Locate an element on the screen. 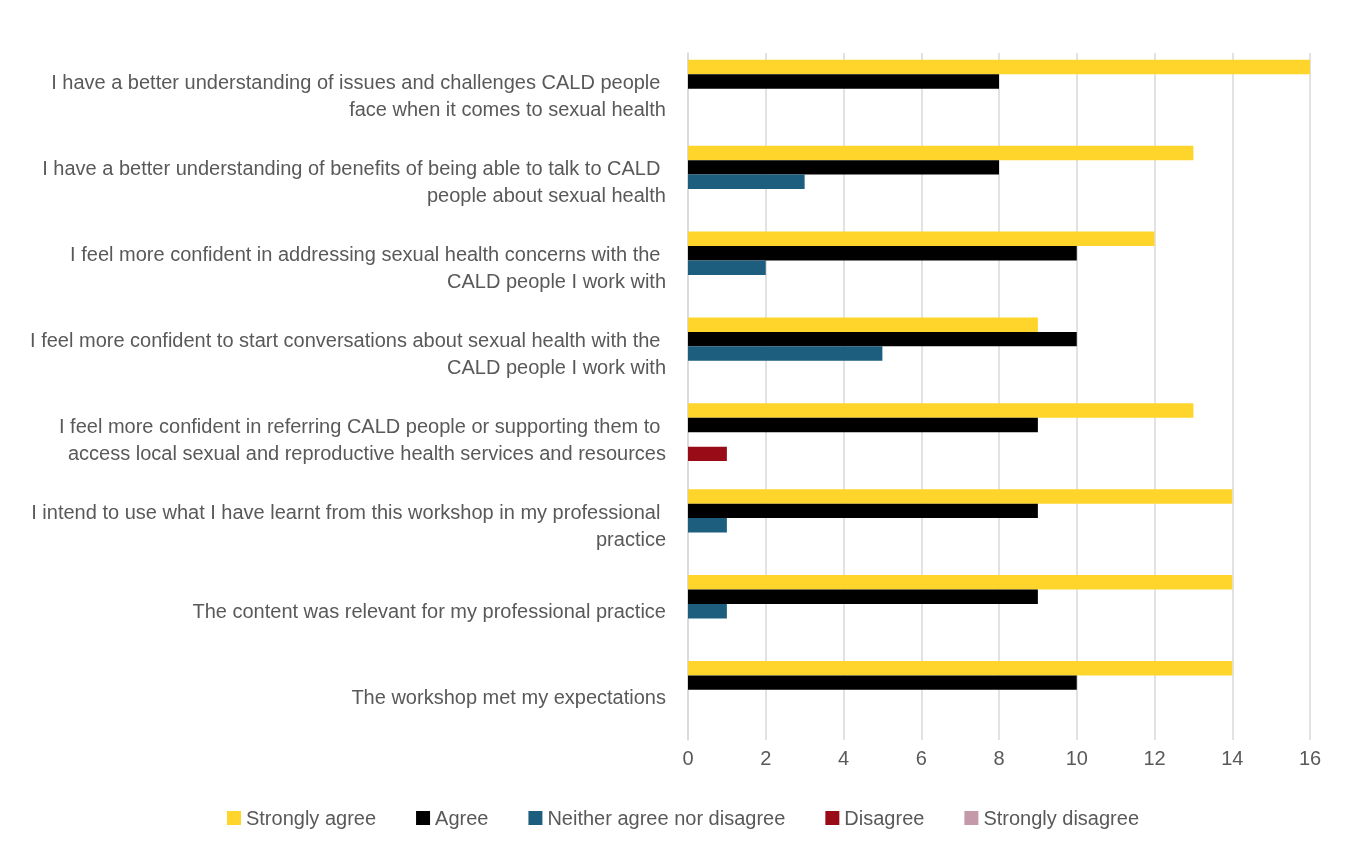 This screenshot has width=1367, height=846. x-tick-label: 16 is located at coordinates (1310, 758).